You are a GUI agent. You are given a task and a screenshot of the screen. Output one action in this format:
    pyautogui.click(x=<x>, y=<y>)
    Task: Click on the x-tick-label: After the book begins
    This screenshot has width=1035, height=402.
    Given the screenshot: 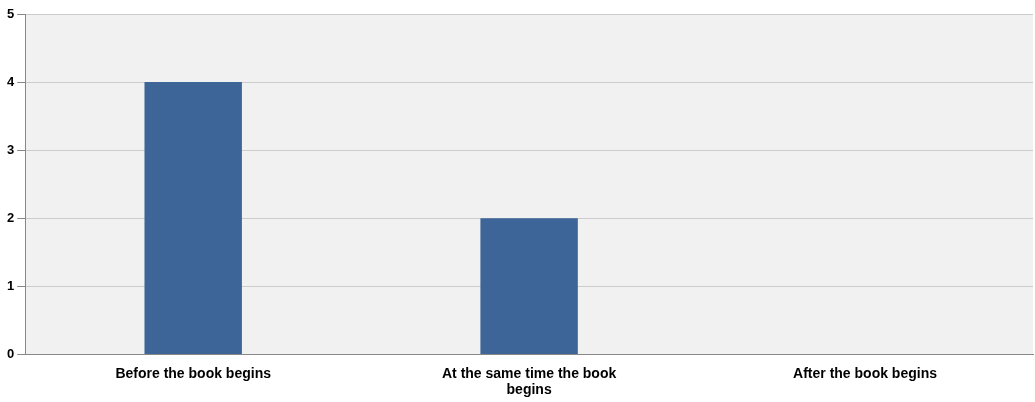 What is the action you would take?
    pyautogui.click(x=865, y=372)
    